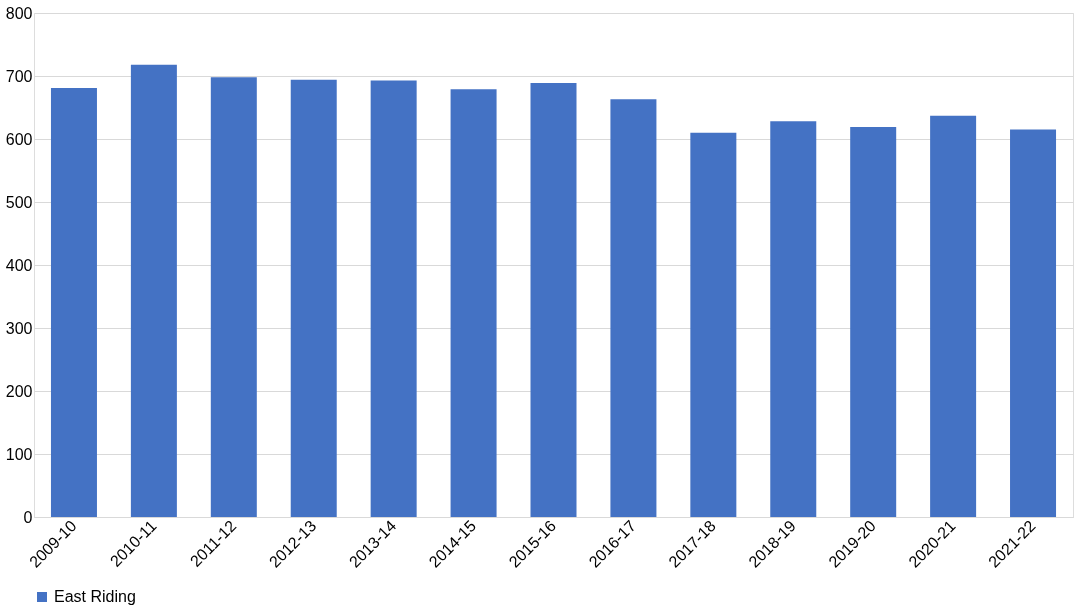 This screenshot has width=1078, height=610. What do you see at coordinates (19, 76) in the screenshot?
I see `y-tick-label: 700` at bounding box center [19, 76].